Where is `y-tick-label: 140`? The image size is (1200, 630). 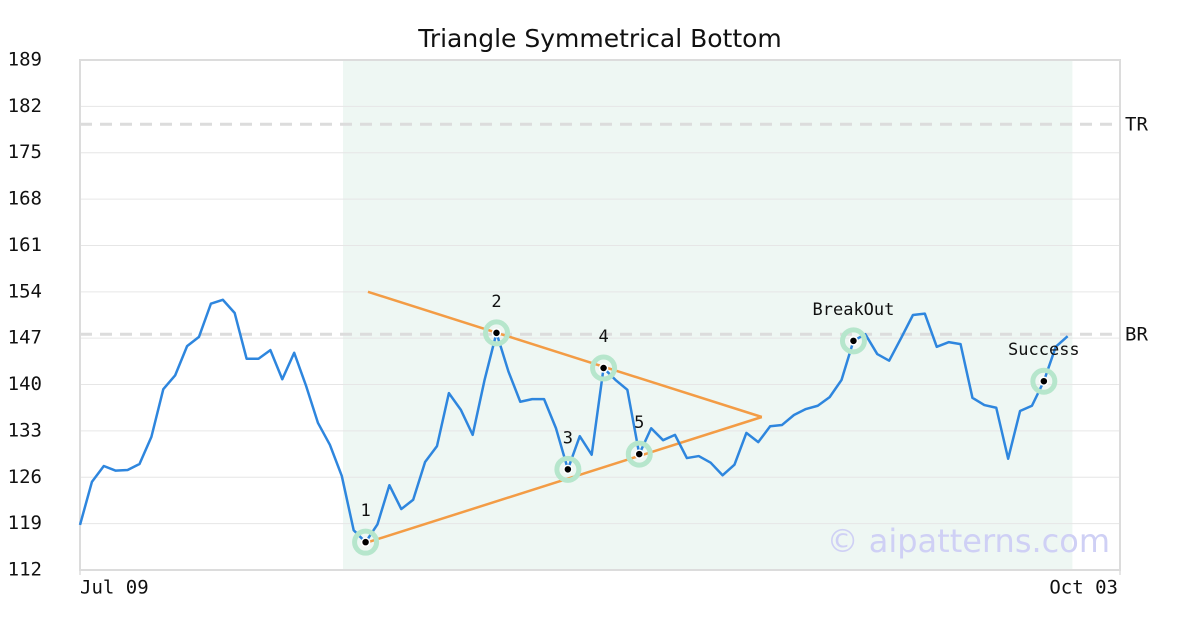 y-tick-label: 140 is located at coordinates (25, 384).